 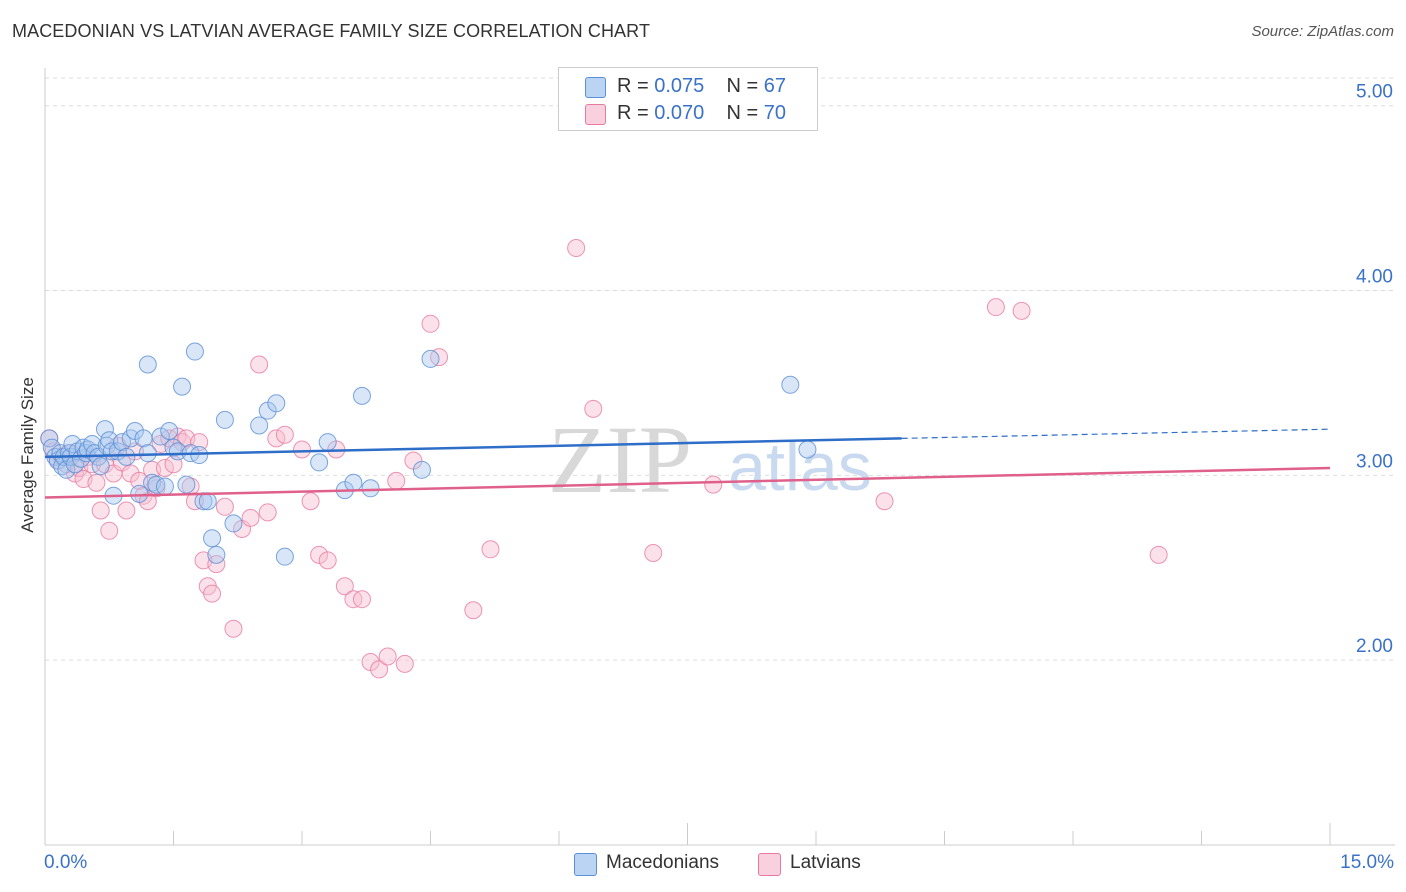 What do you see at coordinates (679, 86) in the screenshot?
I see `legend-r-value: 0.075` at bounding box center [679, 86].